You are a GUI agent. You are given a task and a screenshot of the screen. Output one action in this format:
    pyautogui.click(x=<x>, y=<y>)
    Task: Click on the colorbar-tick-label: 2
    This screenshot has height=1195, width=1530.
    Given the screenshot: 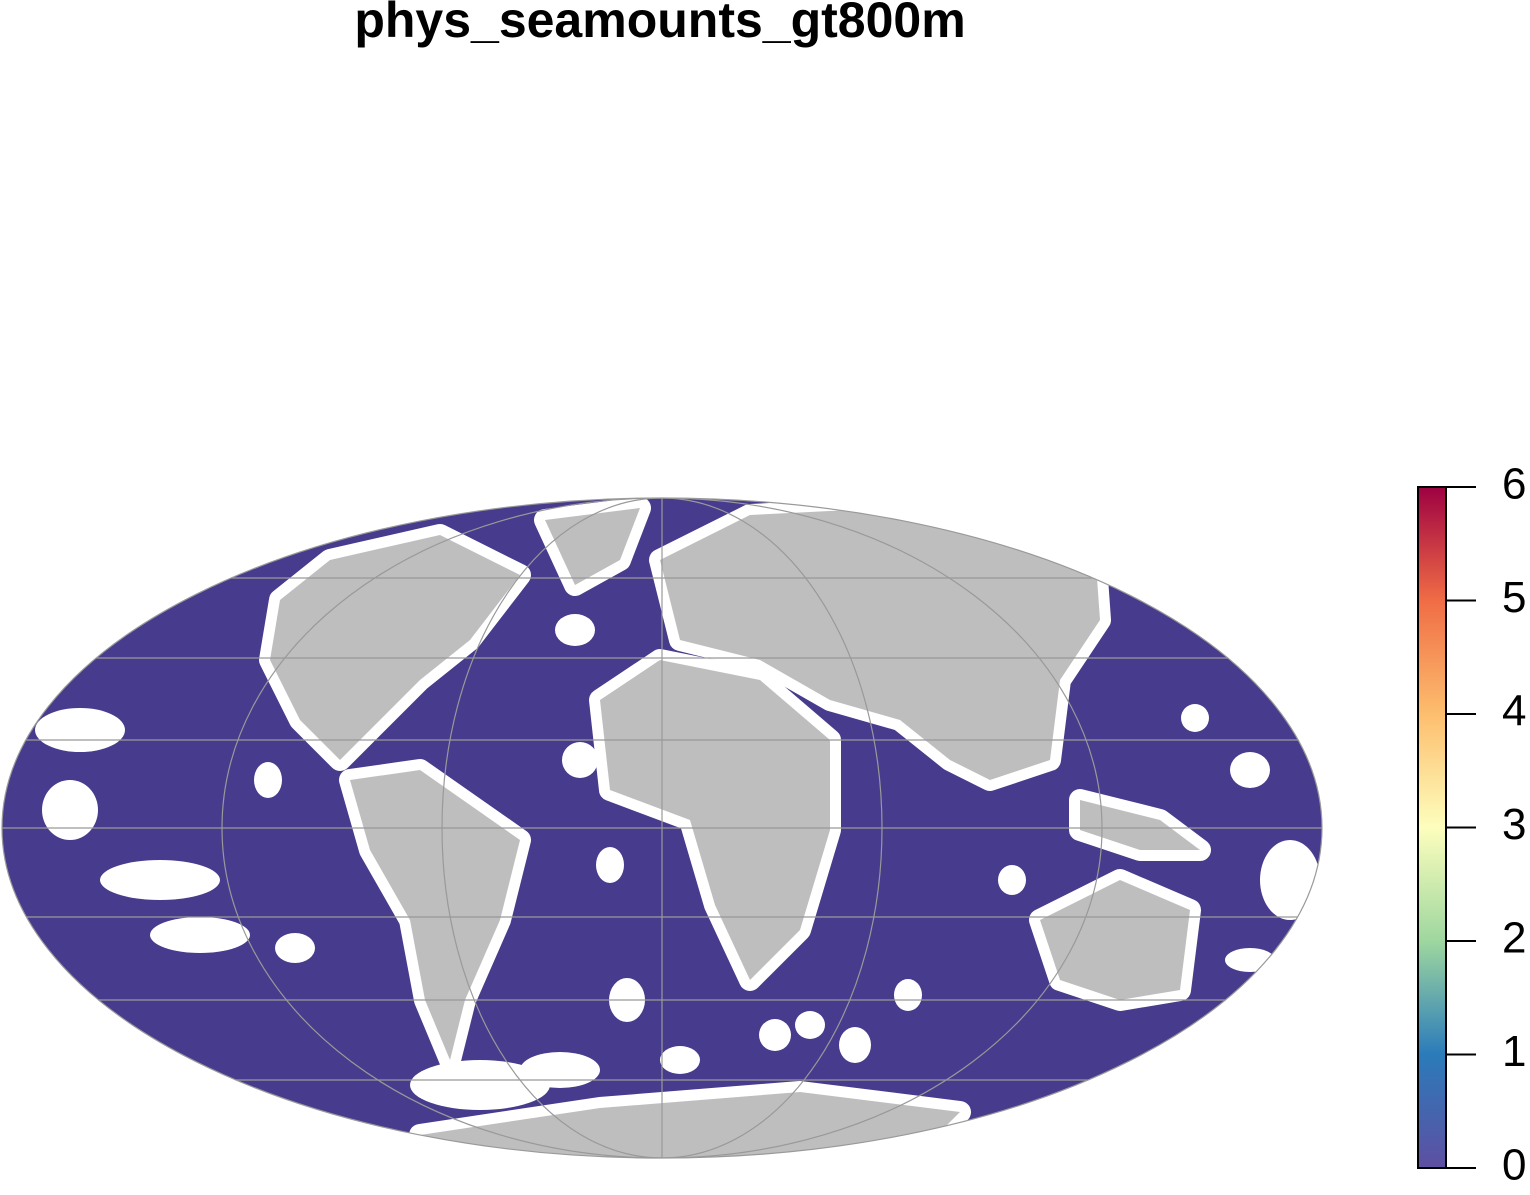 What is the action you would take?
    pyautogui.click(x=1514, y=938)
    